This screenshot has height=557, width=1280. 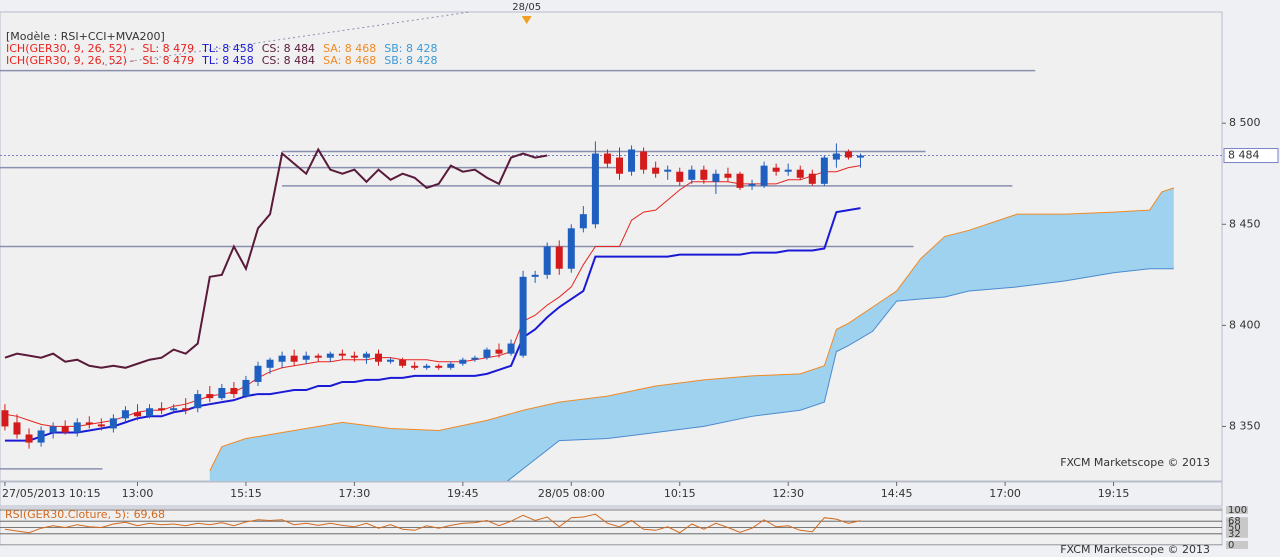 I want to click on y-tick-label: 8 500, so click(x=1245, y=122).